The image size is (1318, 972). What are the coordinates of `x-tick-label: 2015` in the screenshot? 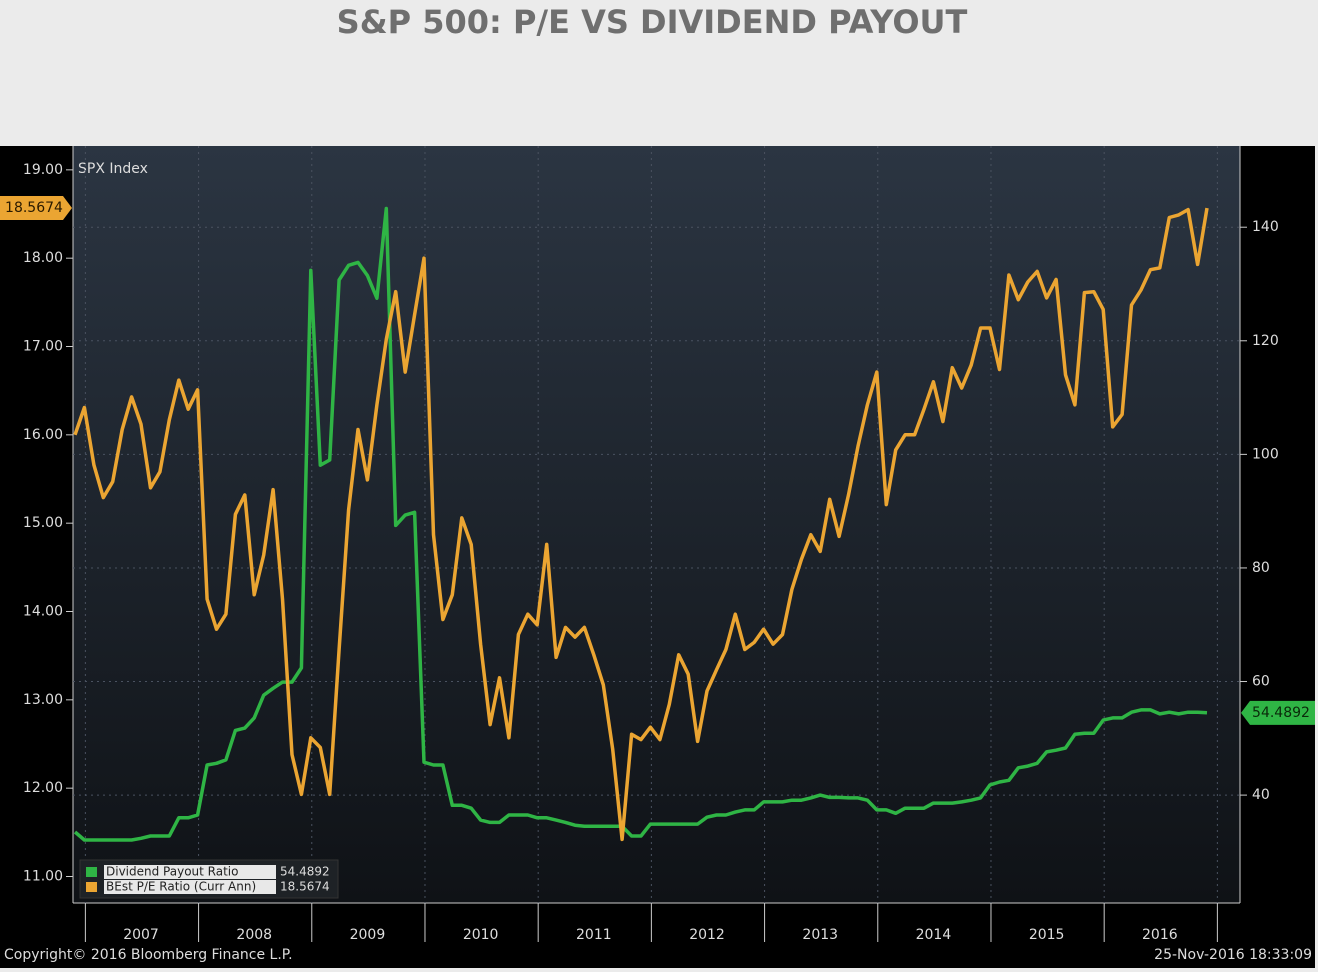 It's located at (1047, 935).